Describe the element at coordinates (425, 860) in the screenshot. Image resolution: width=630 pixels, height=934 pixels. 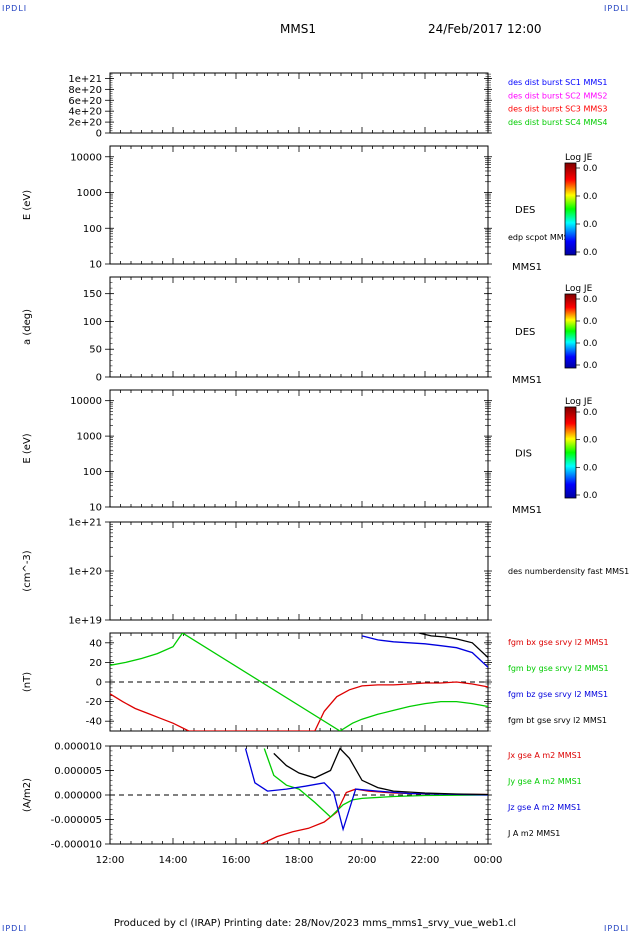
I see `x-tick-label: 22:00` at that location.